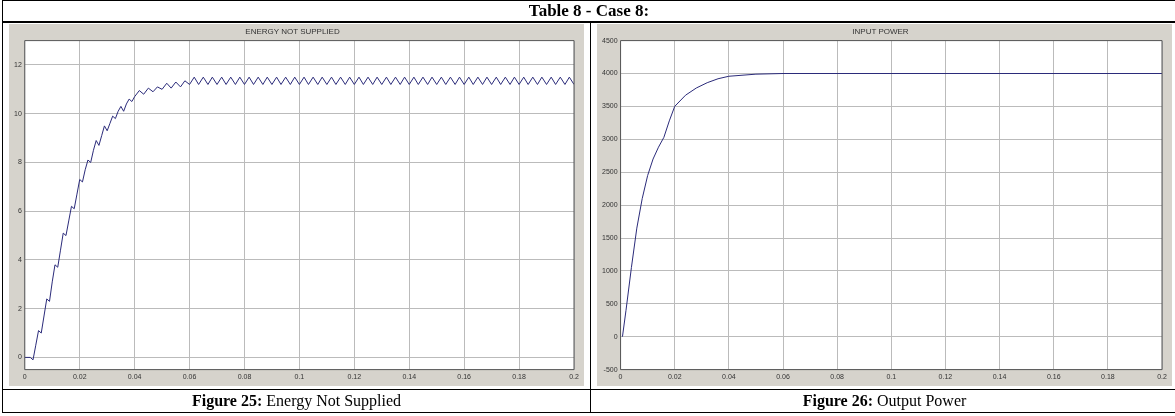  What do you see at coordinates (884, 400) in the screenshot?
I see `caption: Figure 26: Output Power` at bounding box center [884, 400].